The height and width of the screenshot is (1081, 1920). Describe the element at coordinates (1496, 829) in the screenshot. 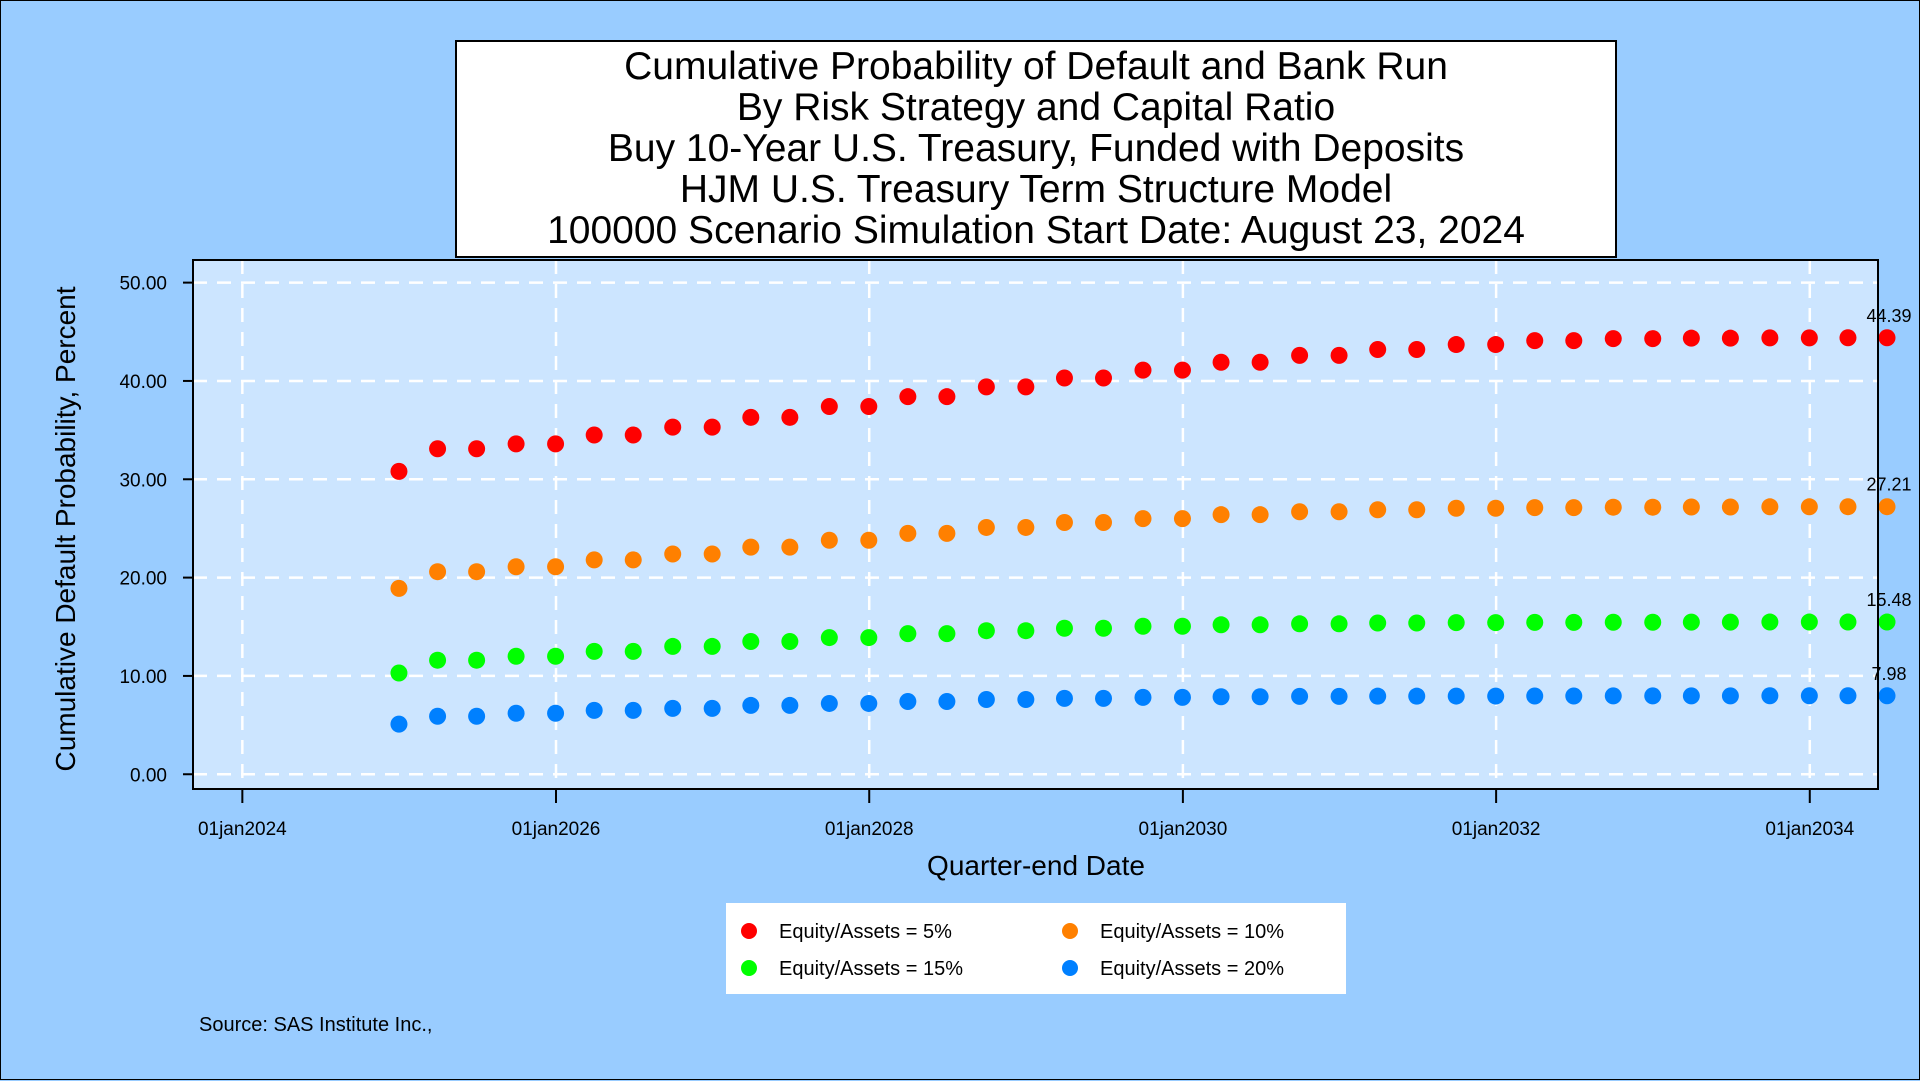

I see `x-tick-label: 01jan2032` at that location.